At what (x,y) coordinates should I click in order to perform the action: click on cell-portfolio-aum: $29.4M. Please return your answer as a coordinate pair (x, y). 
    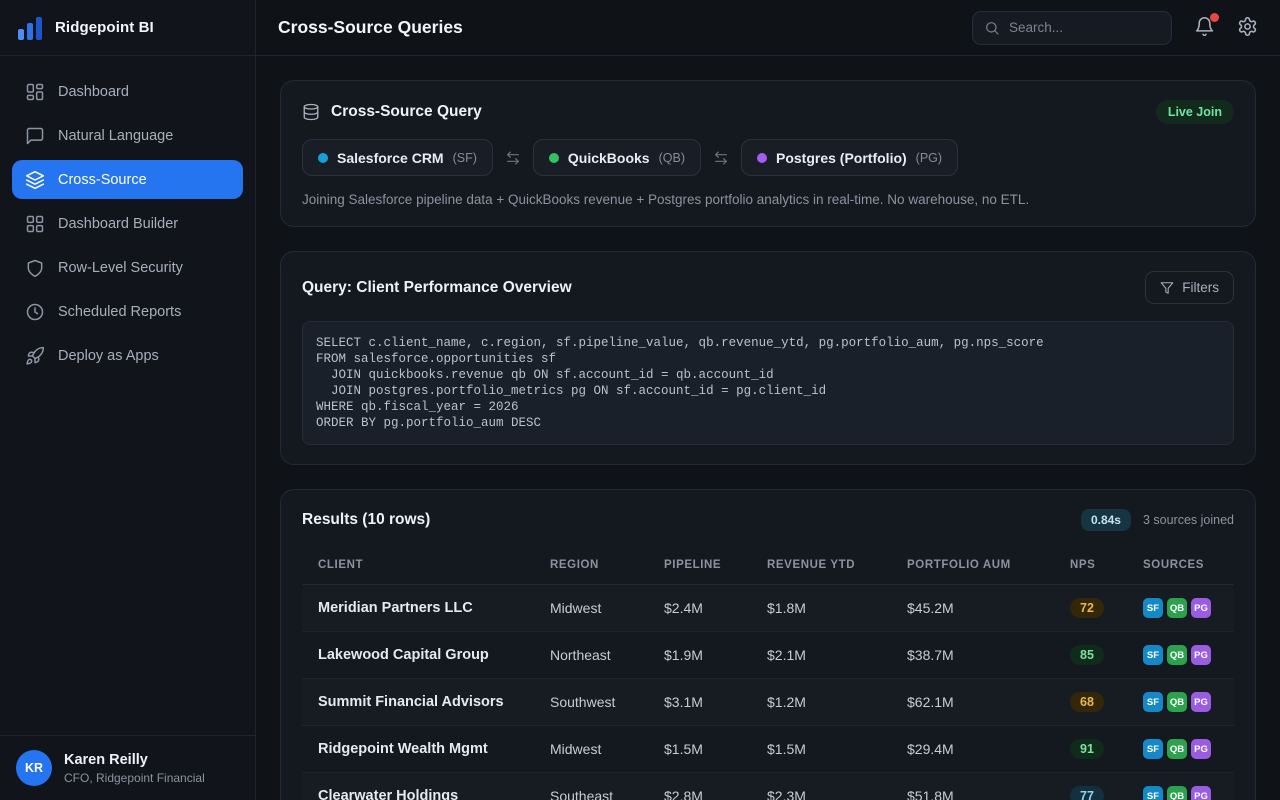
    Looking at the image, I should click on (930, 749).